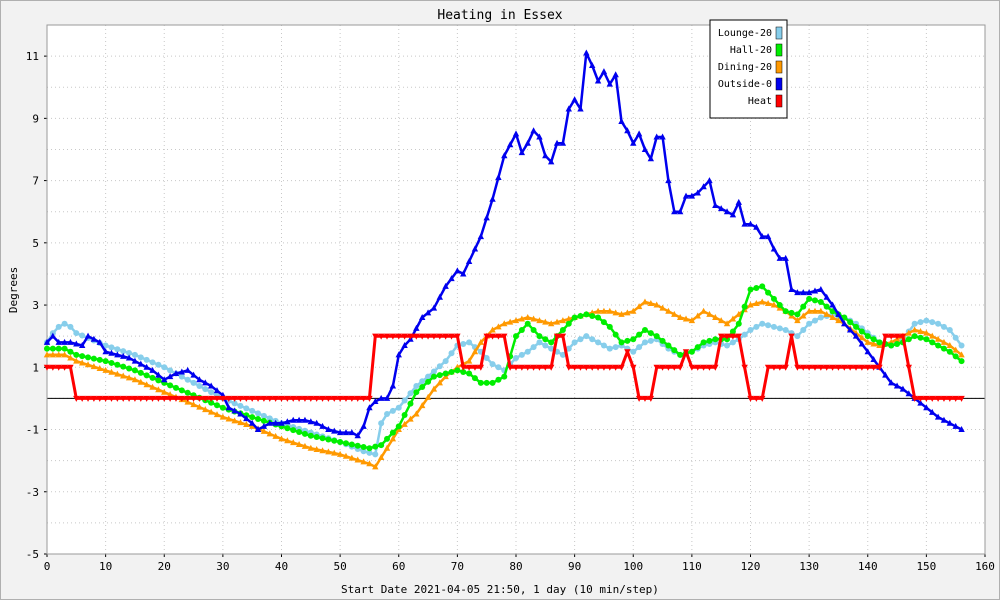 This screenshot has height=600, width=1000. I want to click on legend-box, so click(748, 69).